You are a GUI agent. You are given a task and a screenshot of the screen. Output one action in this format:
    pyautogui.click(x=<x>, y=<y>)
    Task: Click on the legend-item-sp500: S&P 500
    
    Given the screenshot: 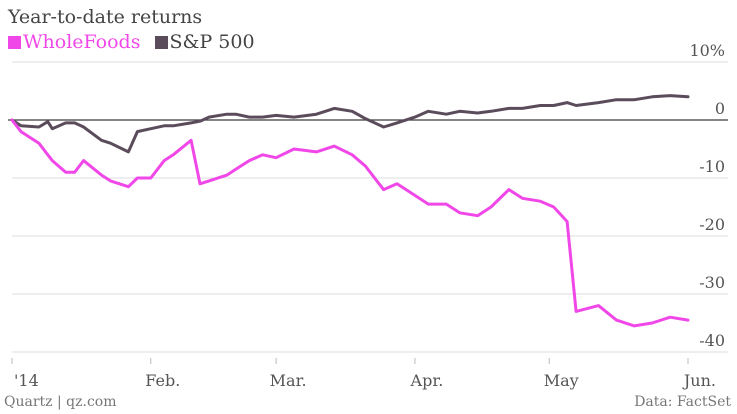 What is the action you would take?
    pyautogui.click(x=208, y=42)
    